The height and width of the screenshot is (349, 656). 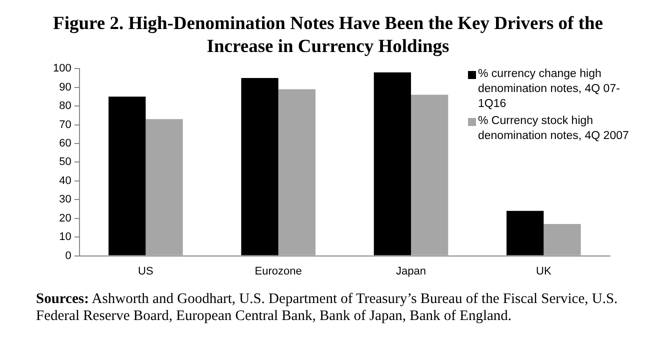 What do you see at coordinates (65, 200) in the screenshot?
I see `y-tick-label: 30` at bounding box center [65, 200].